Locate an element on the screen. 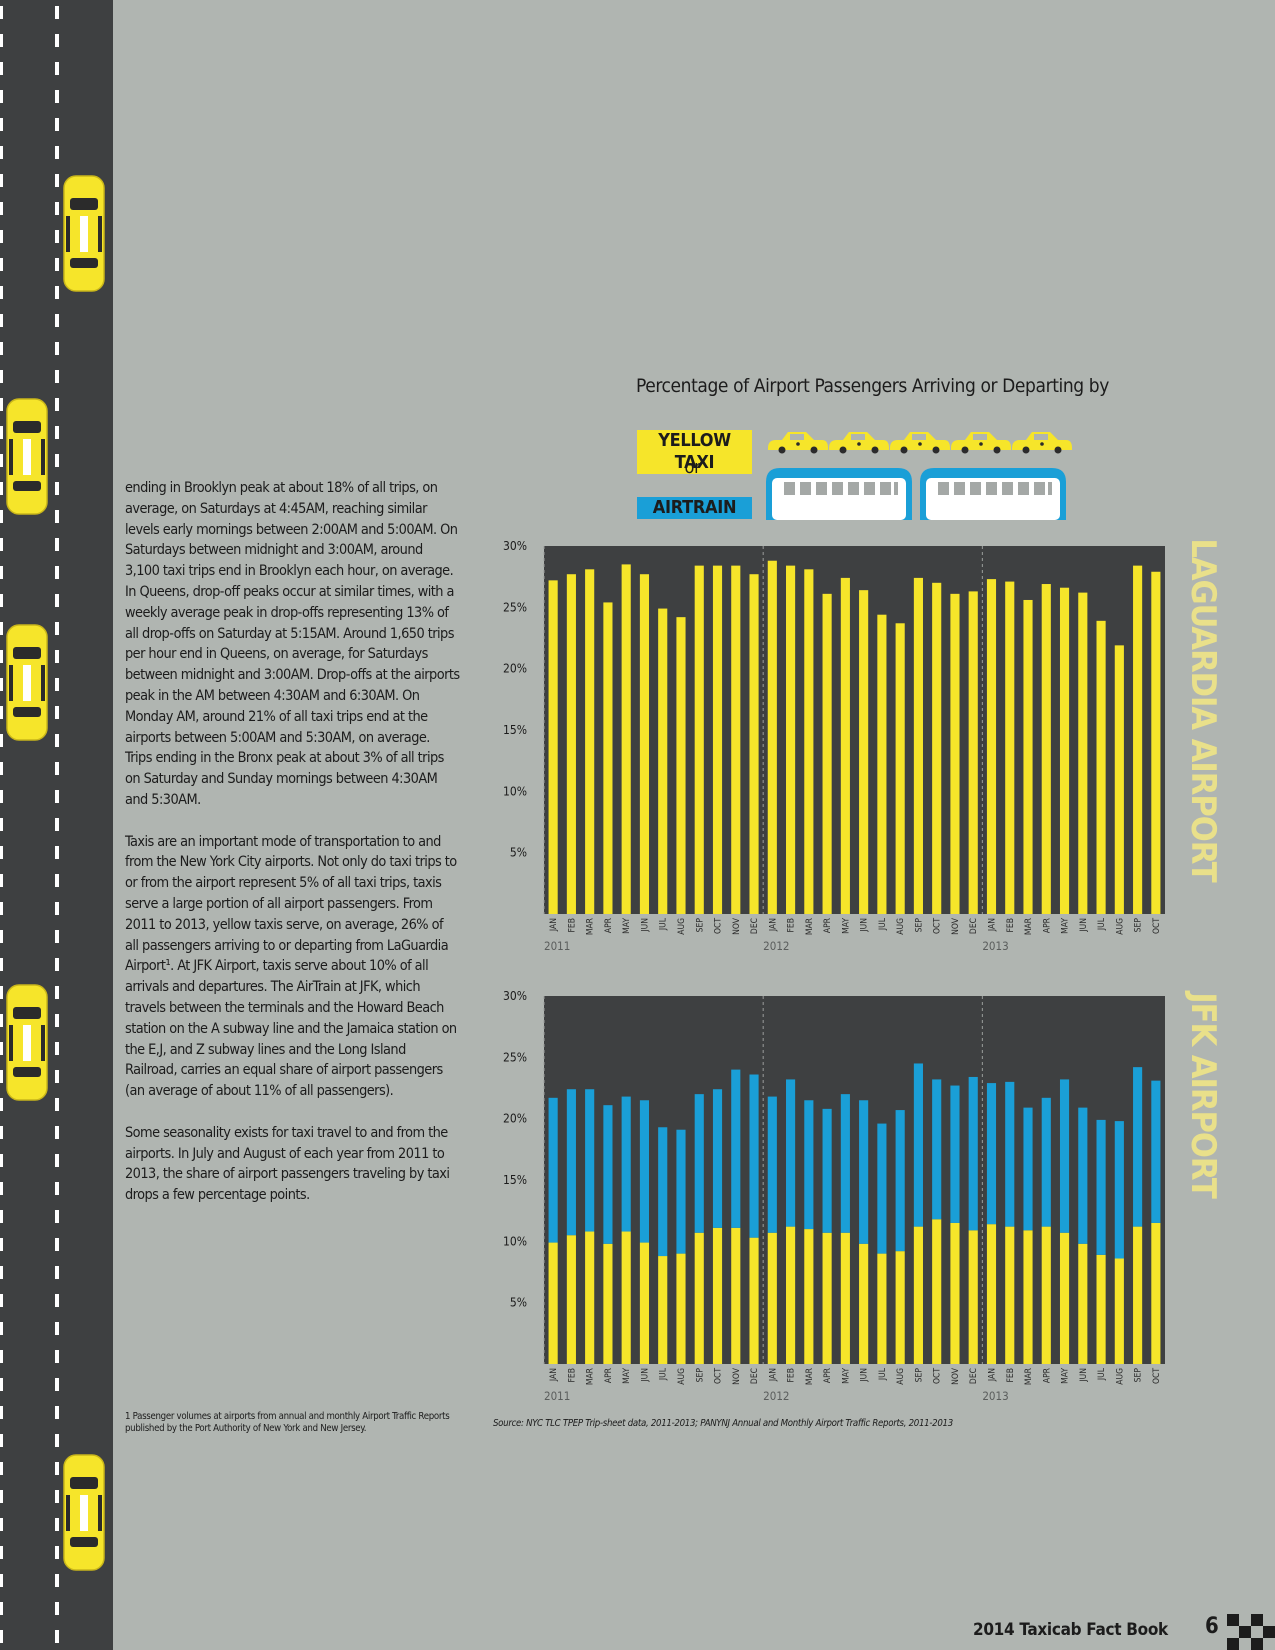 This screenshot has height=1650, width=1275. month-tick-label: MAY is located at coordinates (846, 926).